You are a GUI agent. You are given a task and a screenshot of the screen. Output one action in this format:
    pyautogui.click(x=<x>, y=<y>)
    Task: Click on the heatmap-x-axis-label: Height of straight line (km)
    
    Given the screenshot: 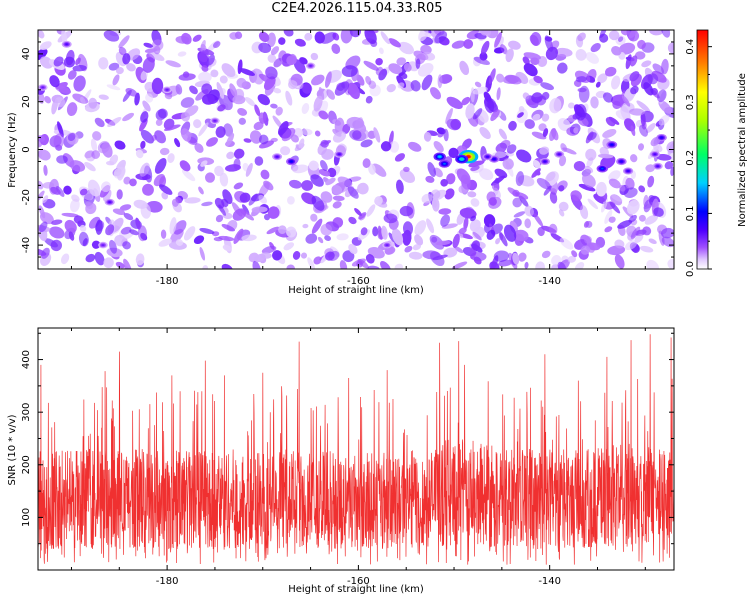 What is the action you would take?
    pyautogui.click(x=356, y=290)
    